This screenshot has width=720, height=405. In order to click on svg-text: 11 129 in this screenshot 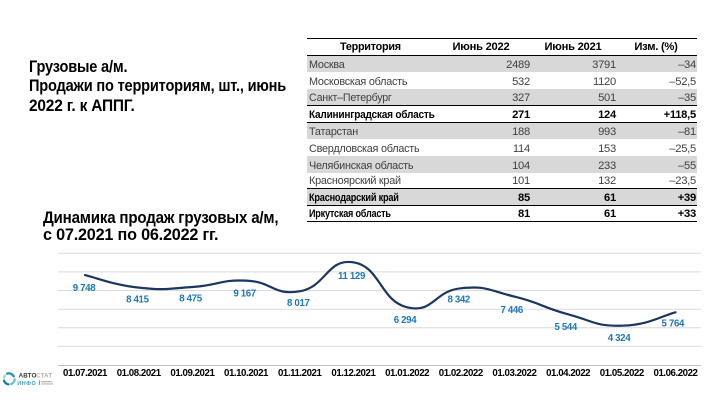, I will do `click(352, 276)`.